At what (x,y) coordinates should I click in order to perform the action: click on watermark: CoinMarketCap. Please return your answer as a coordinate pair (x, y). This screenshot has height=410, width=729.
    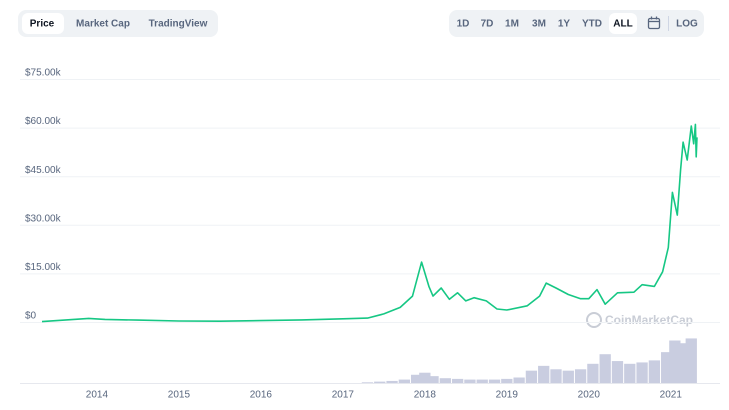
    Looking at the image, I should click on (639, 320).